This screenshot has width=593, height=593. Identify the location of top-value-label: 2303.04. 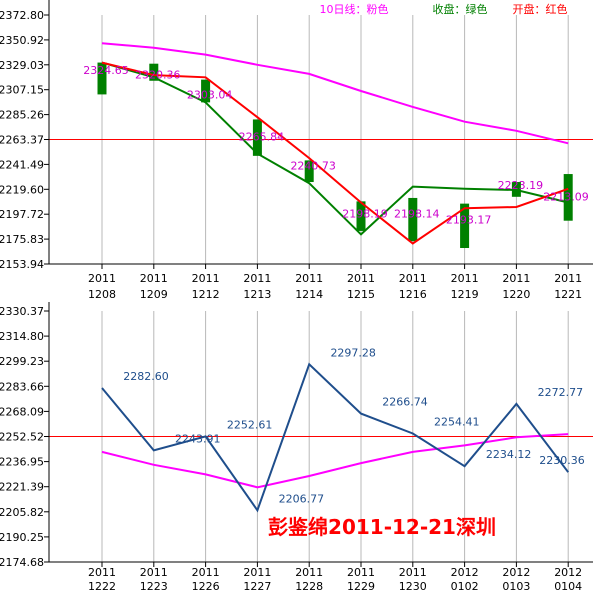
(210, 94).